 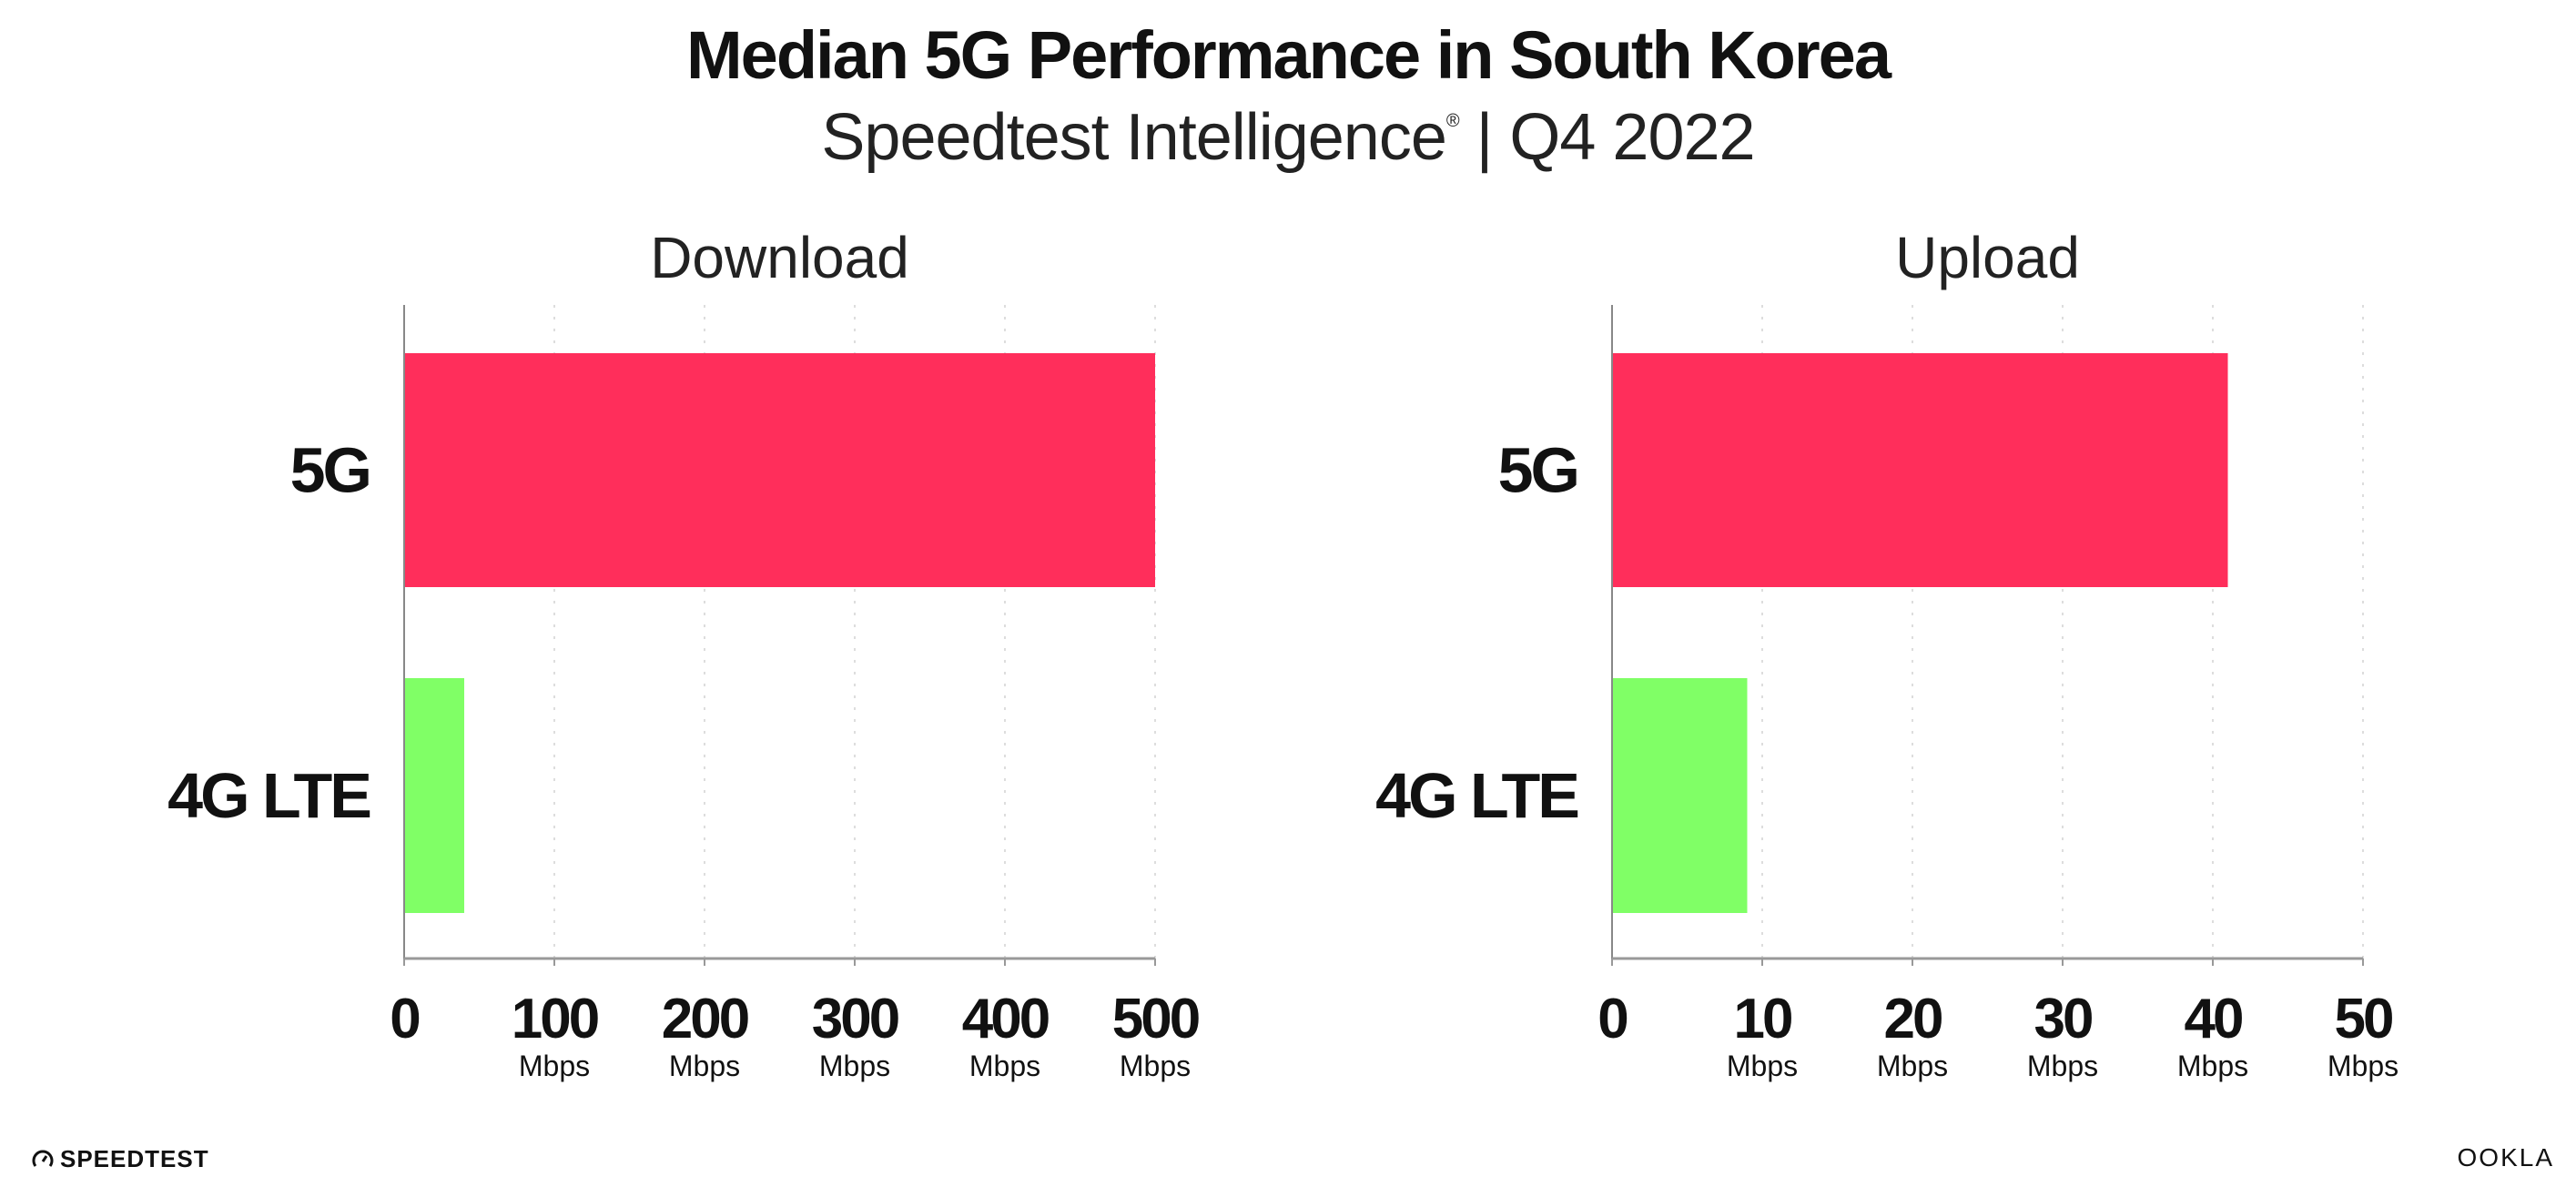 I want to click on panel-title-download: Download, so click(x=779, y=258).